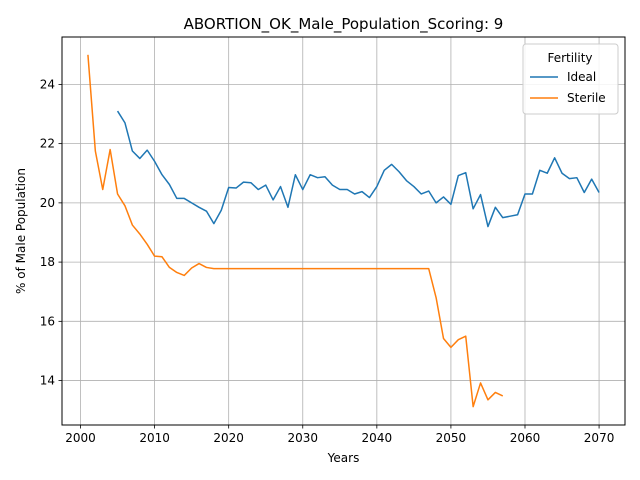 The image size is (640, 480). What do you see at coordinates (344, 24) in the screenshot?
I see `chart-title: ABORTION_OK_Male_Population_Scoring: 9` at bounding box center [344, 24].